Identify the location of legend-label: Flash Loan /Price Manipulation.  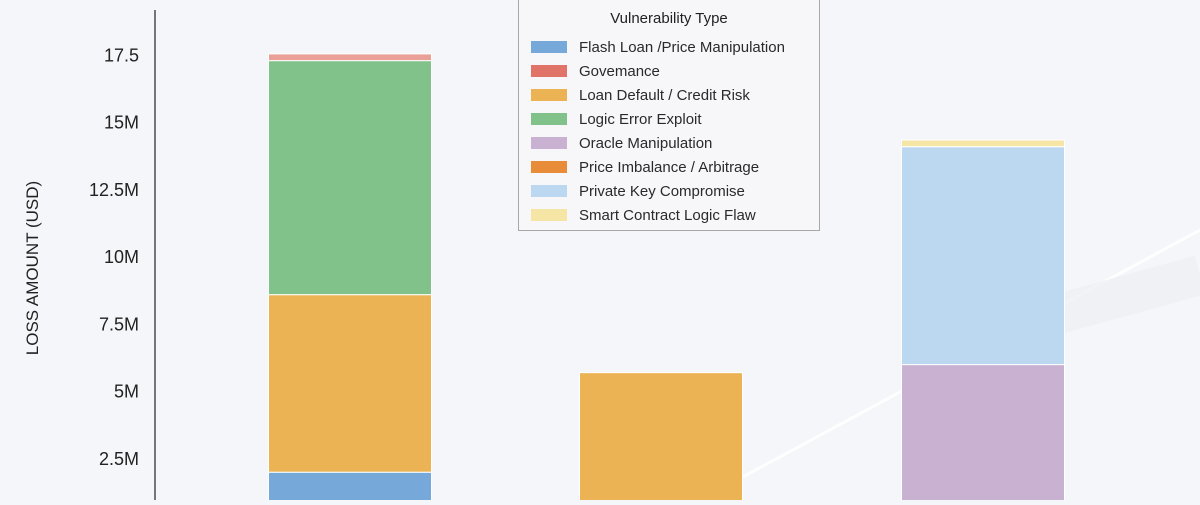
(682, 47).